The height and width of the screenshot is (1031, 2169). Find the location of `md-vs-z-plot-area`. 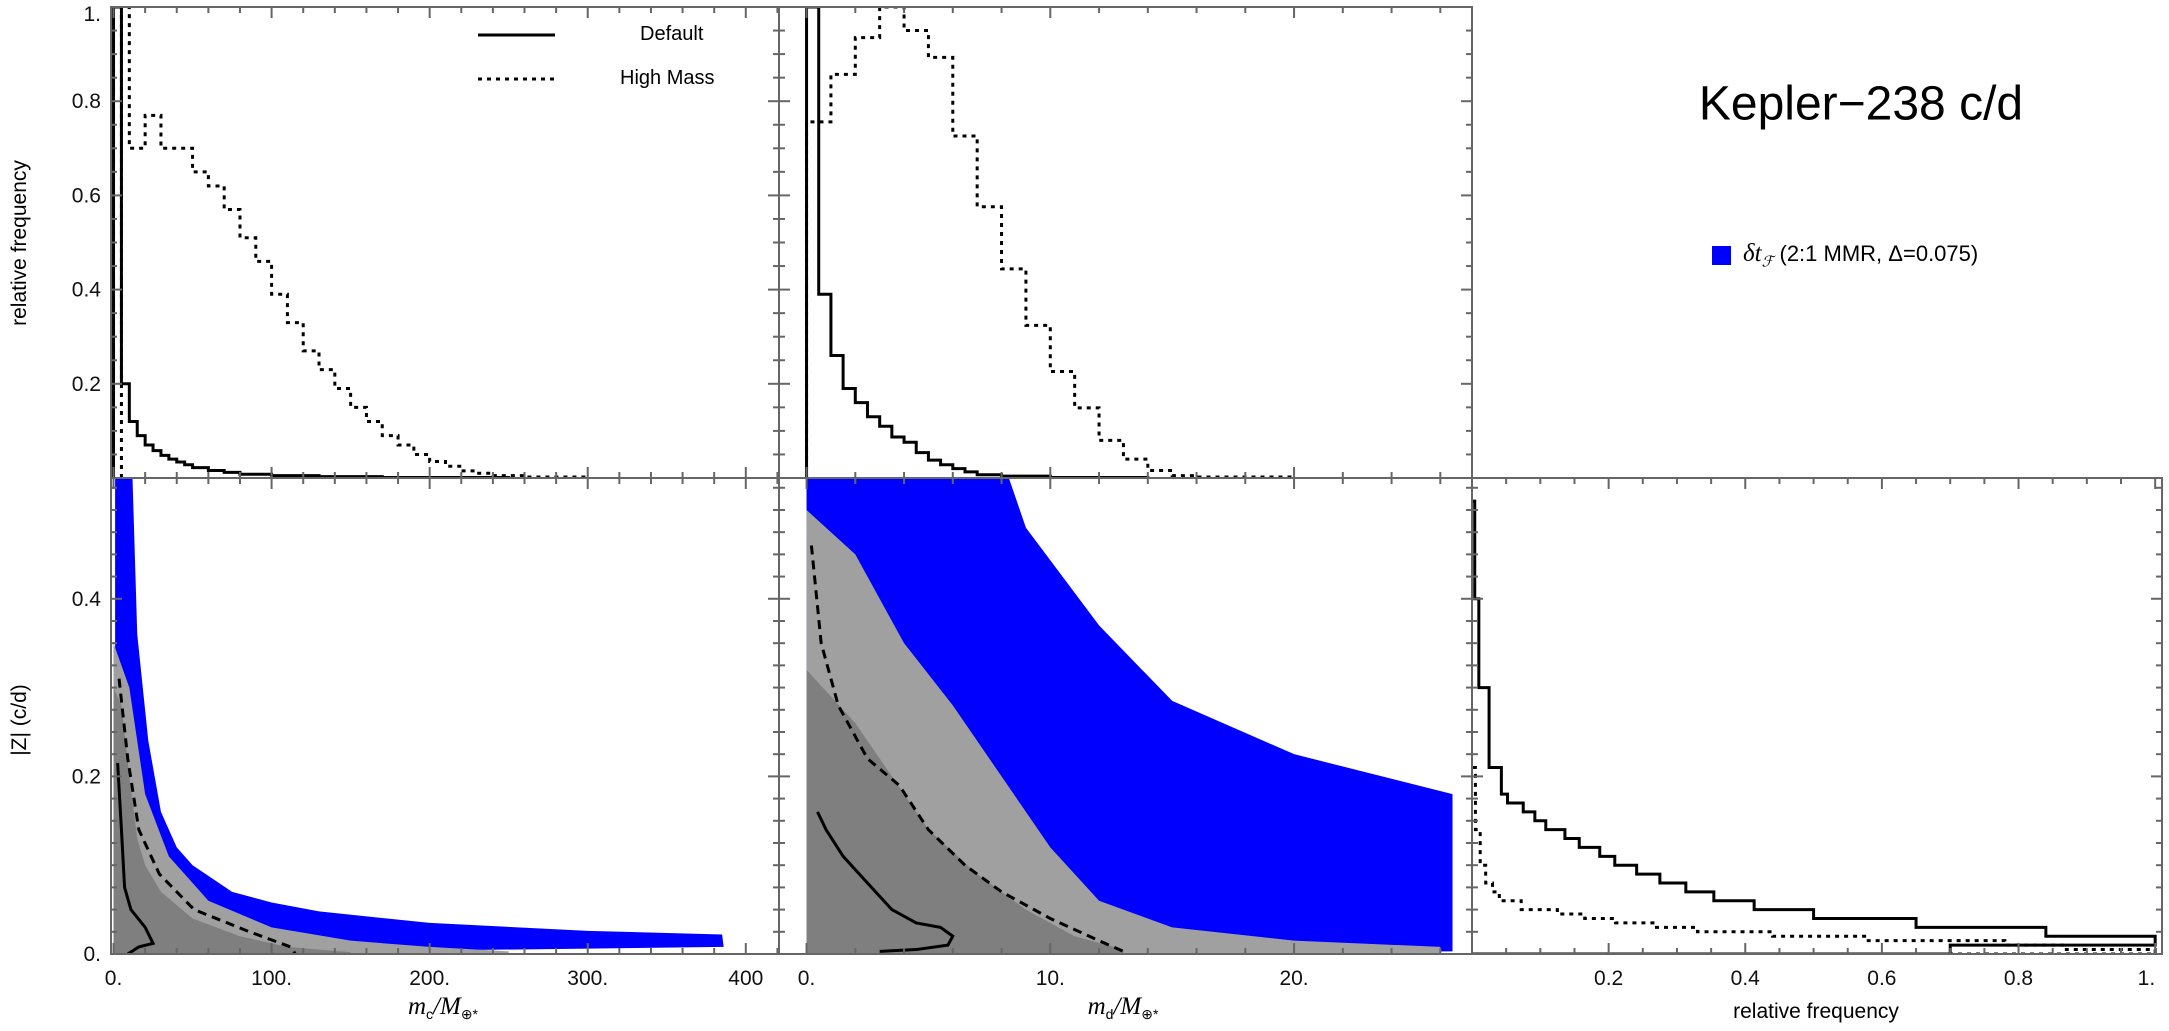

md-vs-z-plot-area is located at coordinates (1129, 716).